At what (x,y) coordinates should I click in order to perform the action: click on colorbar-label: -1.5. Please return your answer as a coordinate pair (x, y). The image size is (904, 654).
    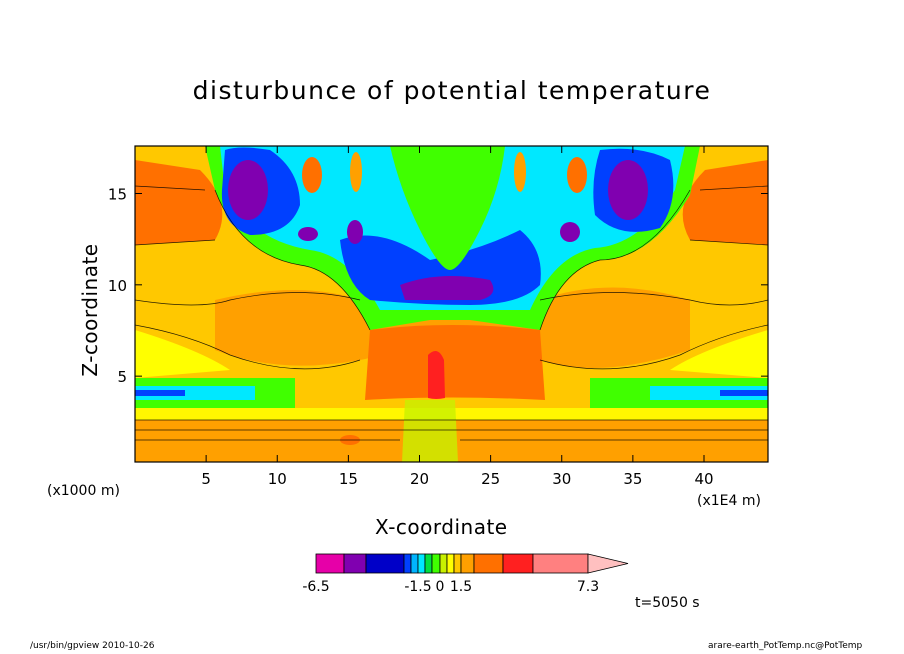
    Looking at the image, I should click on (417, 587).